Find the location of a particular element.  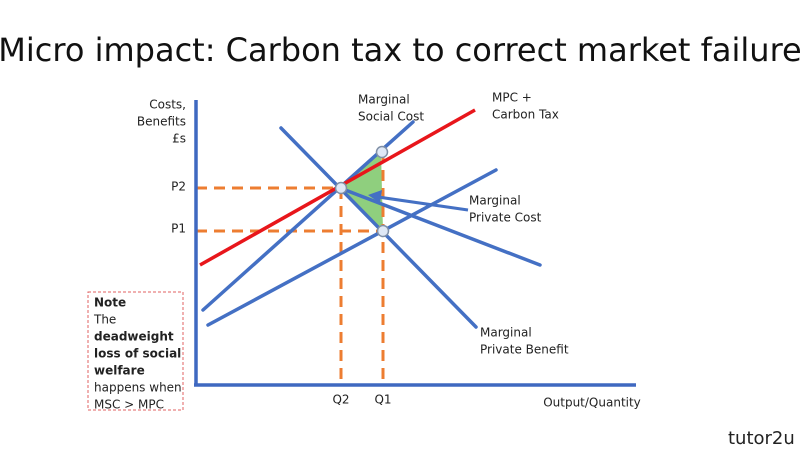

curve-label: Carbon Tax is located at coordinates (525, 115).